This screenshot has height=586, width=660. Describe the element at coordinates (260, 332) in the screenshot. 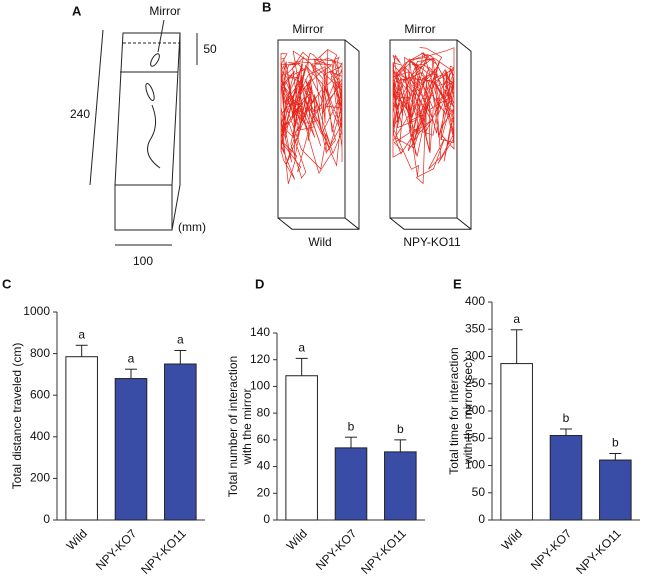

I see `y-tick-label: 140` at that location.